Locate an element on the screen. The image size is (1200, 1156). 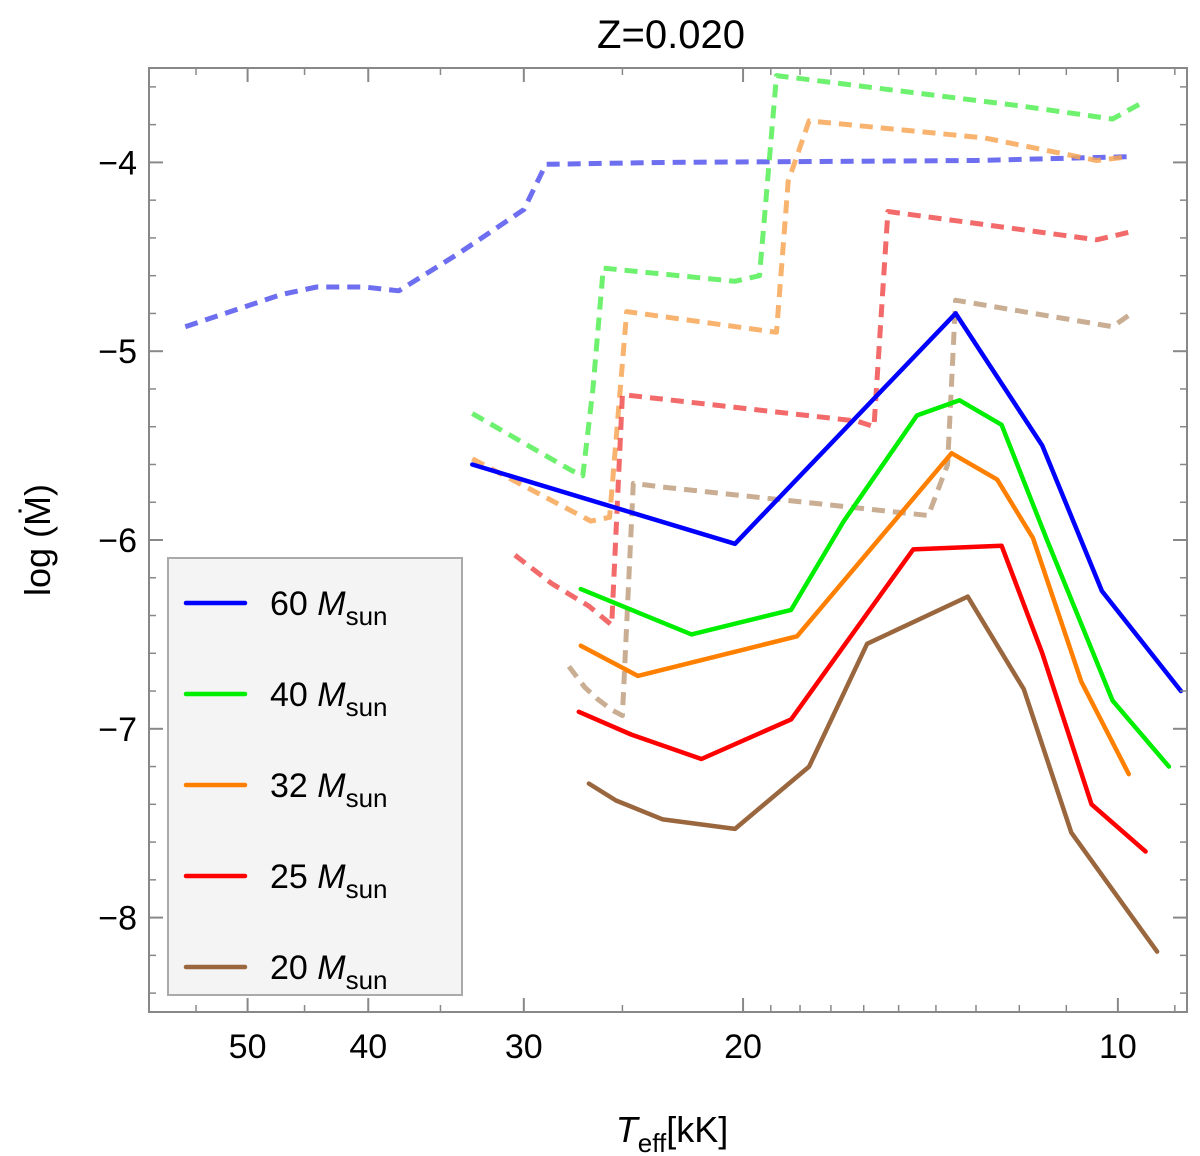
x-tick-label: 40 is located at coordinates (368, 1047).